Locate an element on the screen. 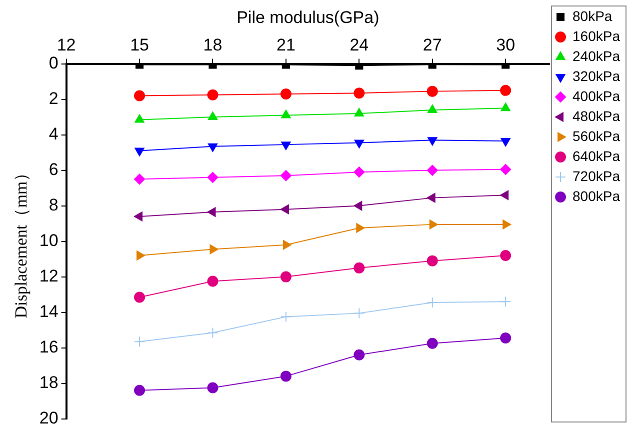 This screenshot has width=634, height=432. y-tick-label: 6 is located at coordinates (53, 169).